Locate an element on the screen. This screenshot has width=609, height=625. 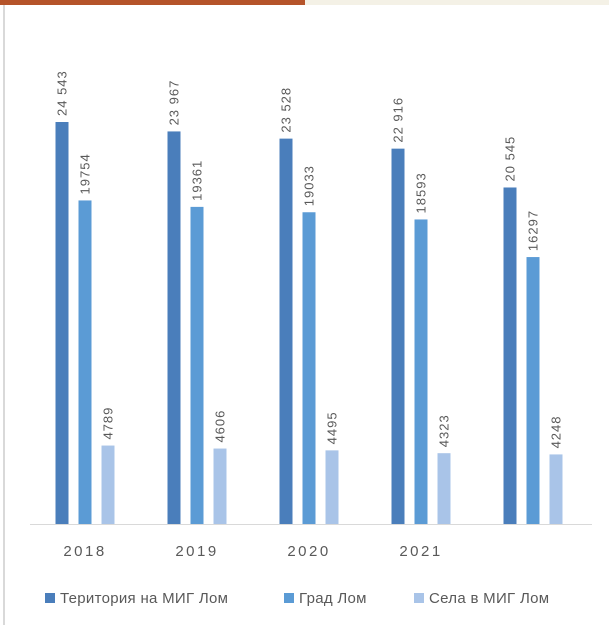
data-label: 18593 is located at coordinates (420, 192).